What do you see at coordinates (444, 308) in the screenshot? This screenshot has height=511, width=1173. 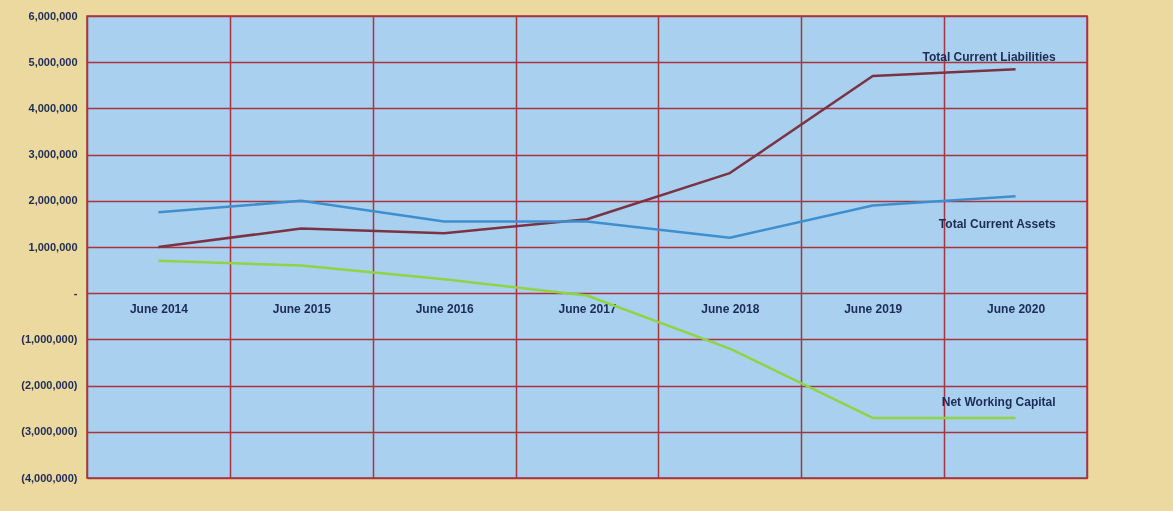 I see `x-tick-label: June 2016` at bounding box center [444, 308].